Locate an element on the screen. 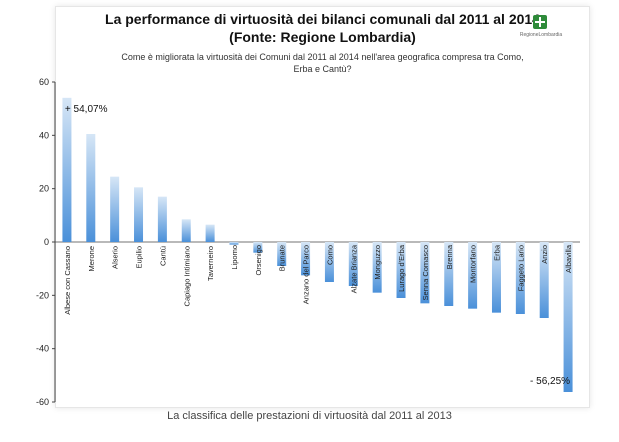 This screenshot has width=619, height=442. rose-camuna-icon is located at coordinates (540, 22).